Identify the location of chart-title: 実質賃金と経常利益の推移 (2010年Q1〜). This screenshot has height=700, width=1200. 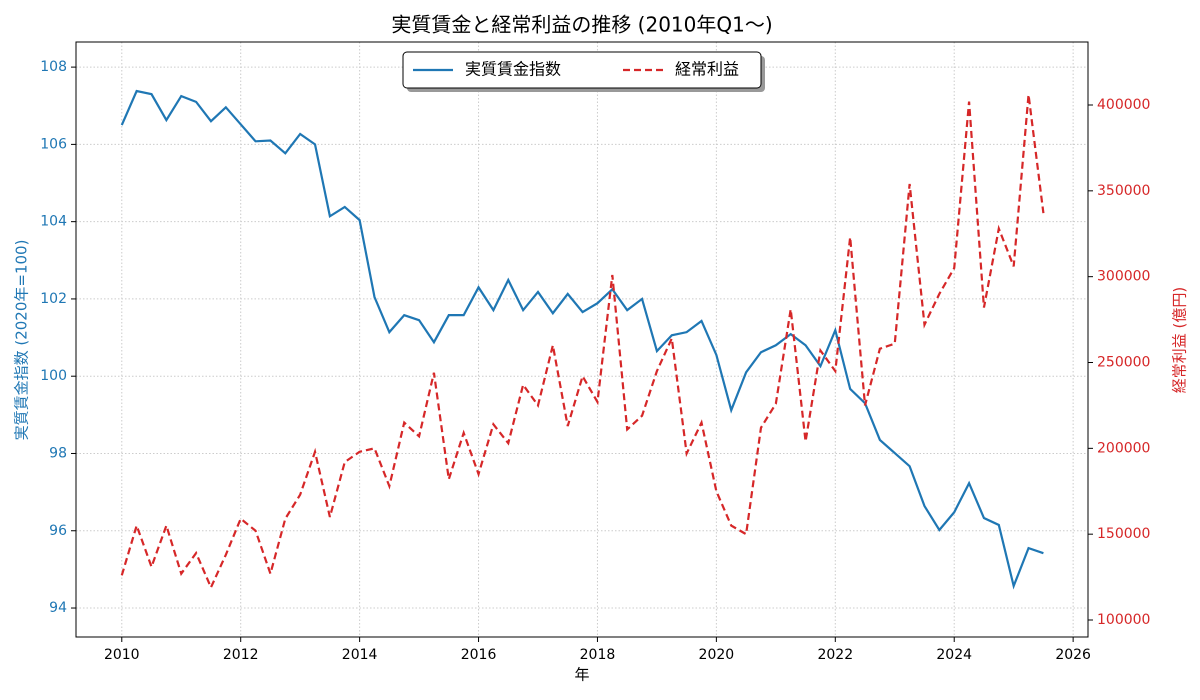
(581, 25).